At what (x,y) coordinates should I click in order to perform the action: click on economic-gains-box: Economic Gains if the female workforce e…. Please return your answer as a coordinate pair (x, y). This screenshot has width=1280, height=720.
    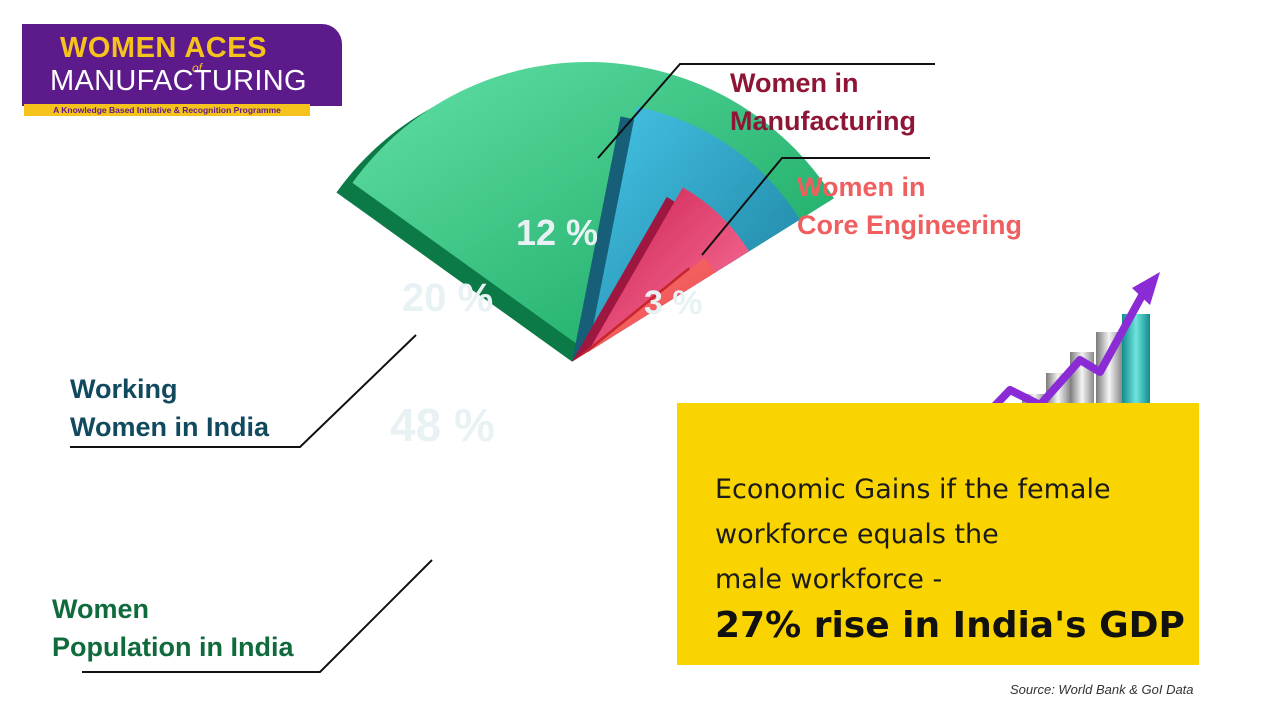
    Looking at the image, I should click on (938, 534).